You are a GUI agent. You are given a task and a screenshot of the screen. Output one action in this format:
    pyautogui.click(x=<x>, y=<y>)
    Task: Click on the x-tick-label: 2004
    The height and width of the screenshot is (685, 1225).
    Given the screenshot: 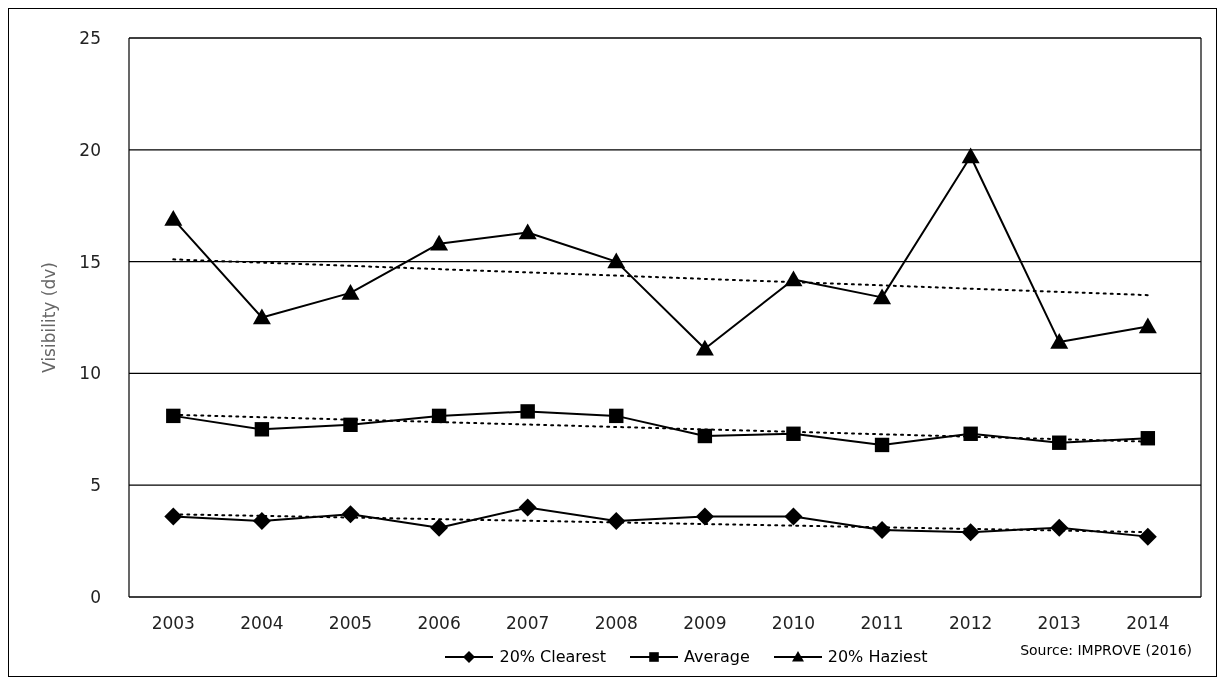 What is the action you would take?
    pyautogui.click(x=262, y=623)
    